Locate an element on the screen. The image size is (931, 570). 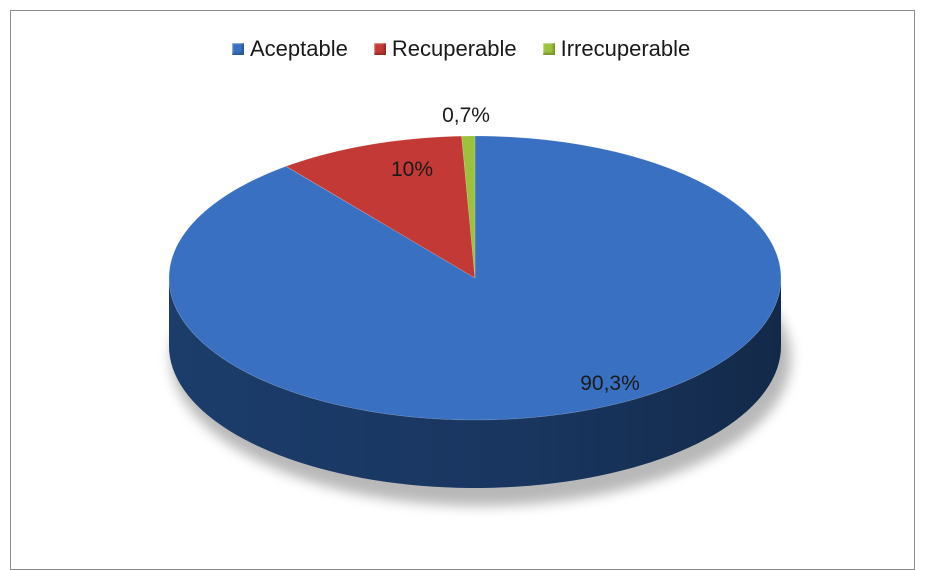
legend: Aceptable Recuperable Irrecuperable is located at coordinates (461, 49).